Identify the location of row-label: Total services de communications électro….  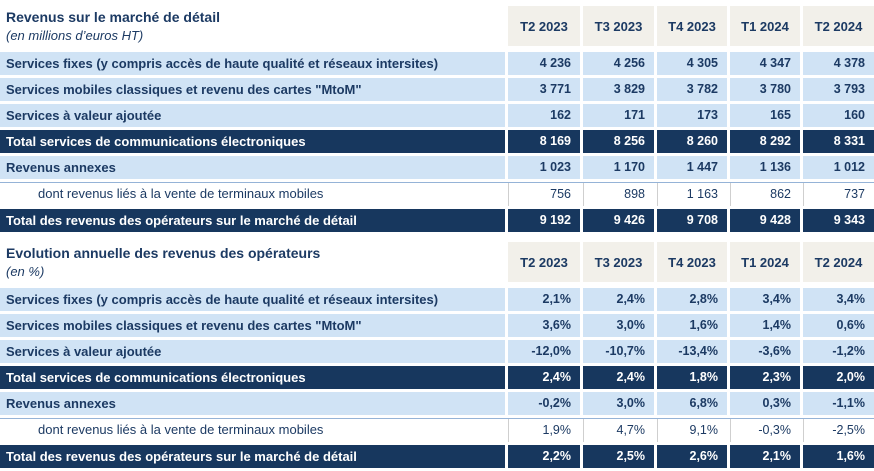
(252, 141).